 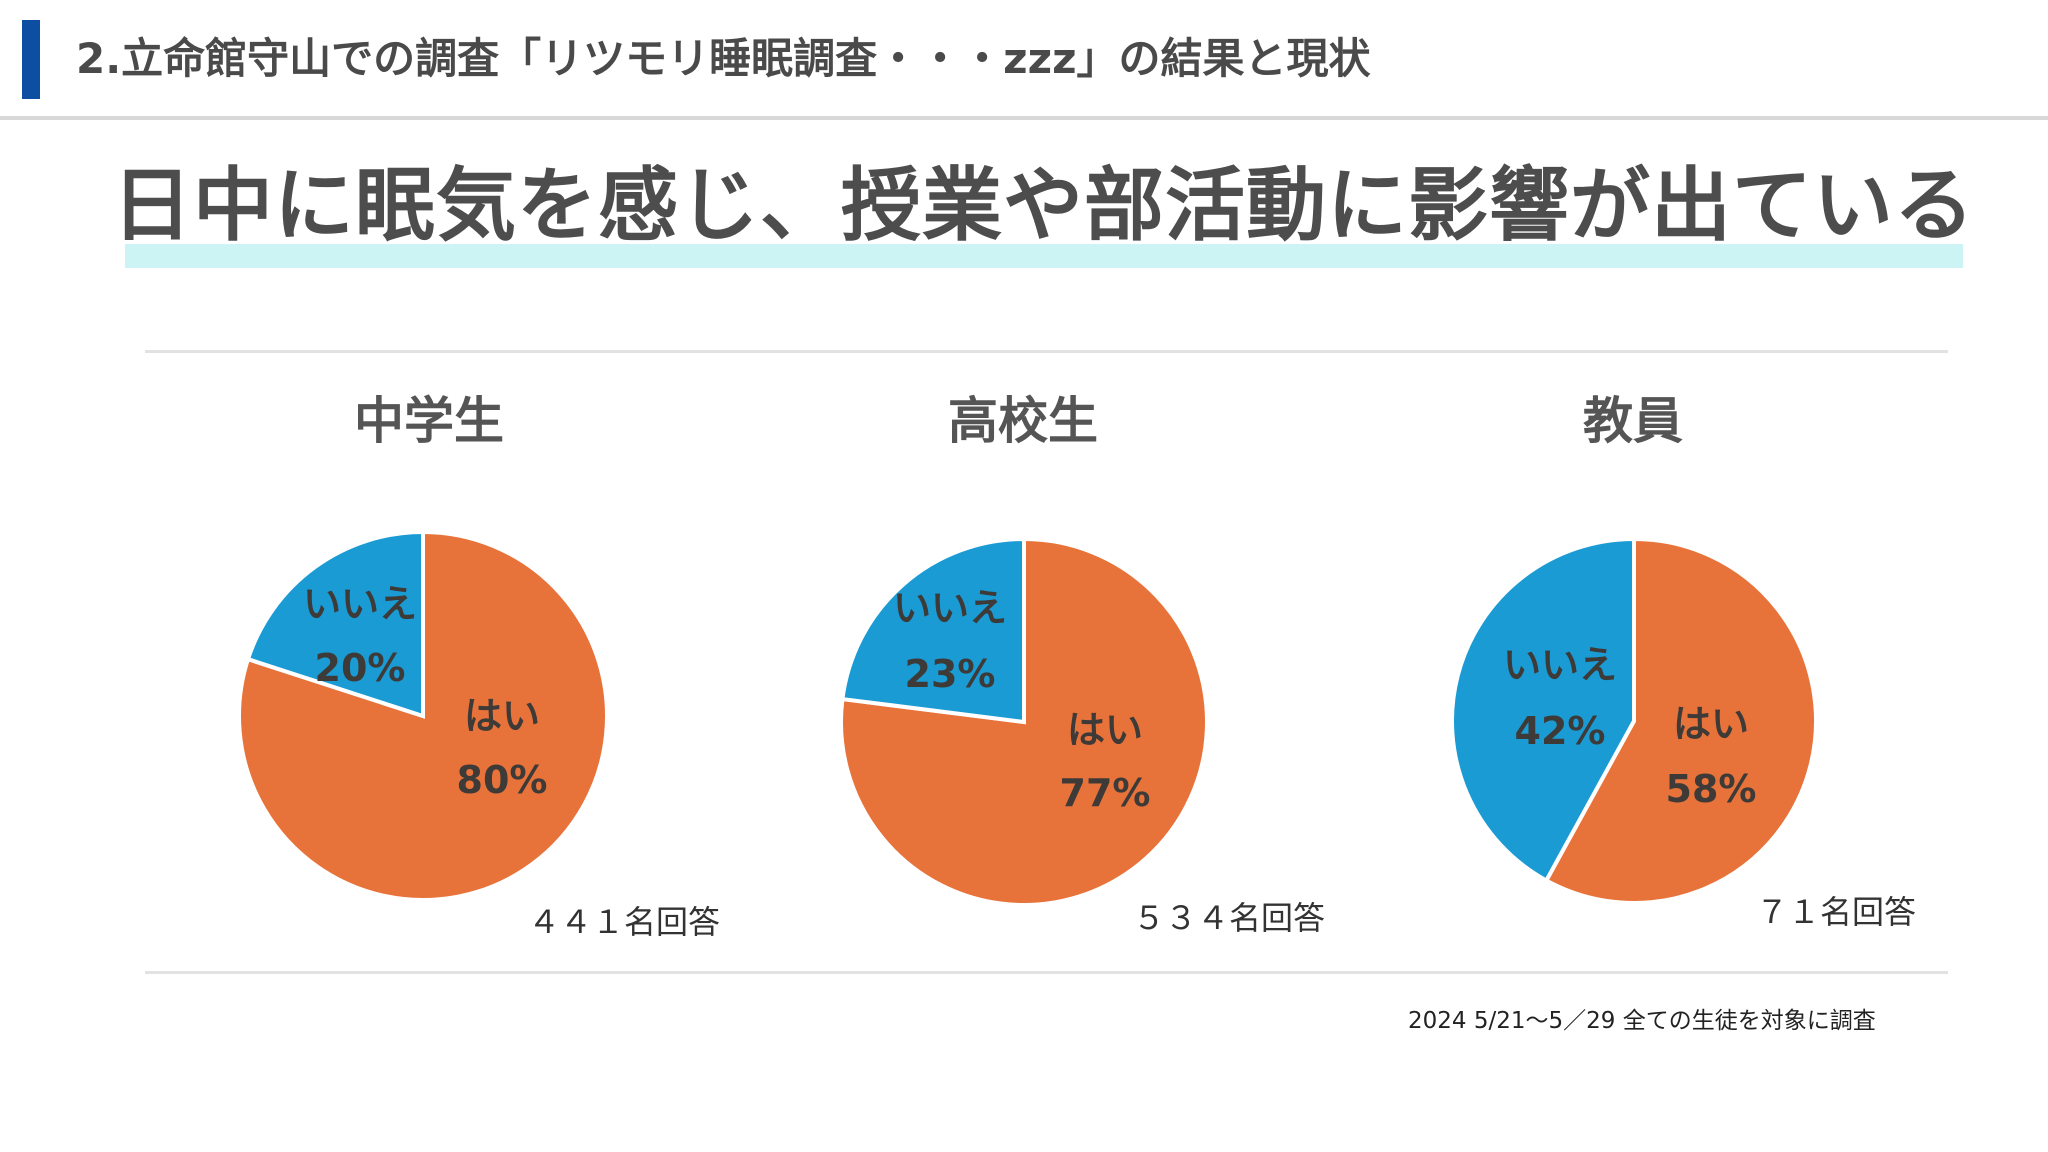 What do you see at coordinates (1043, 205) in the screenshot?
I see `main-title: 日中に眠気を感じ、授業や部活動に影響が出ている` at bounding box center [1043, 205].